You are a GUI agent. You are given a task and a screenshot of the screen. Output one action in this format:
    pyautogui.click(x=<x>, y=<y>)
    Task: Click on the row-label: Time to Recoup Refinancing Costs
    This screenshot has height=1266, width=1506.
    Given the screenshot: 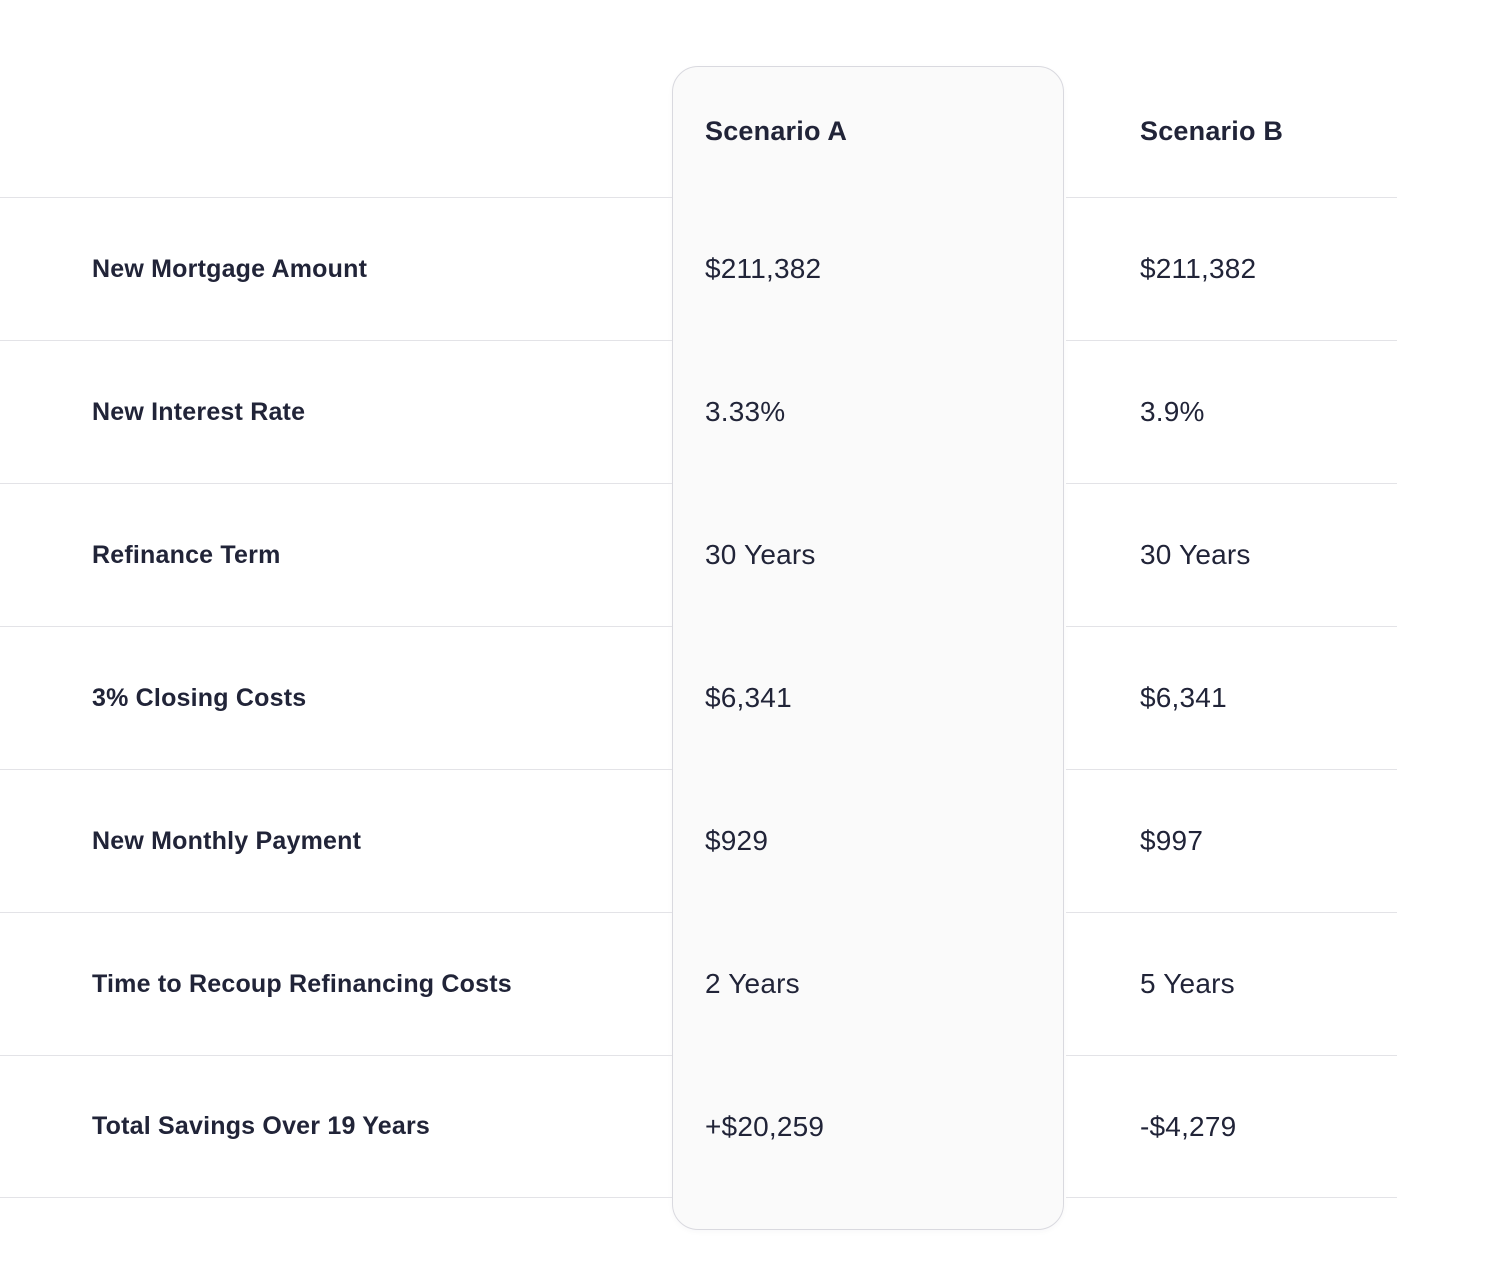 What is the action you would take?
    pyautogui.click(x=302, y=983)
    